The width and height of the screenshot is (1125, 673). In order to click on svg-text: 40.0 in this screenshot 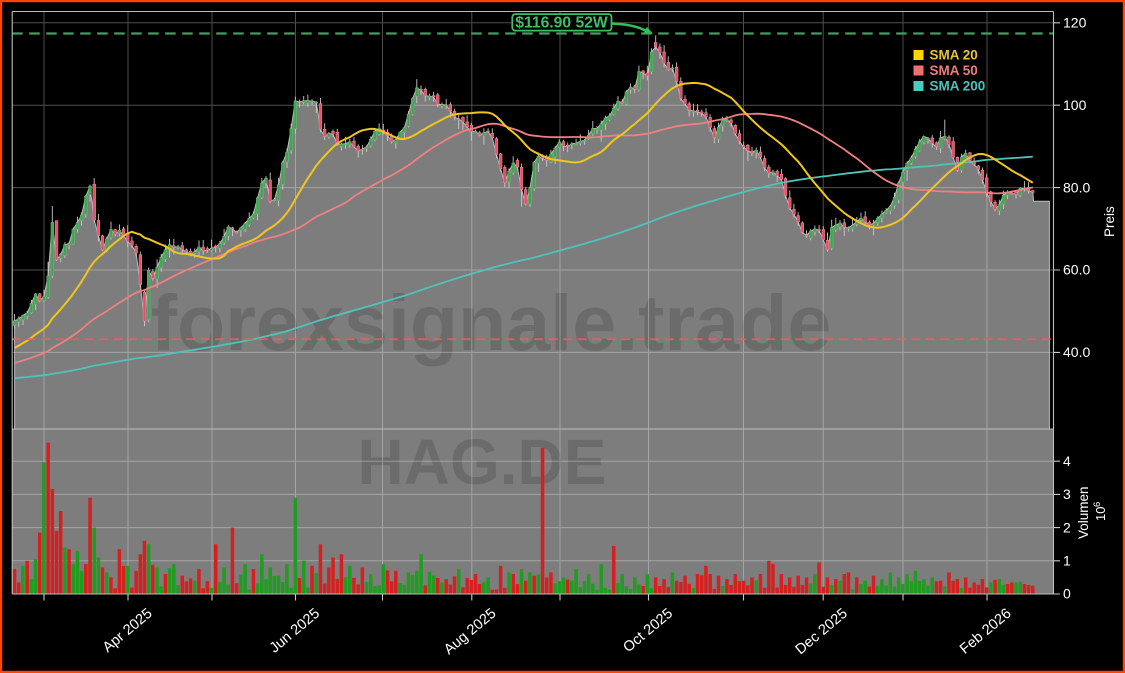, I will do `click(1076, 352)`.